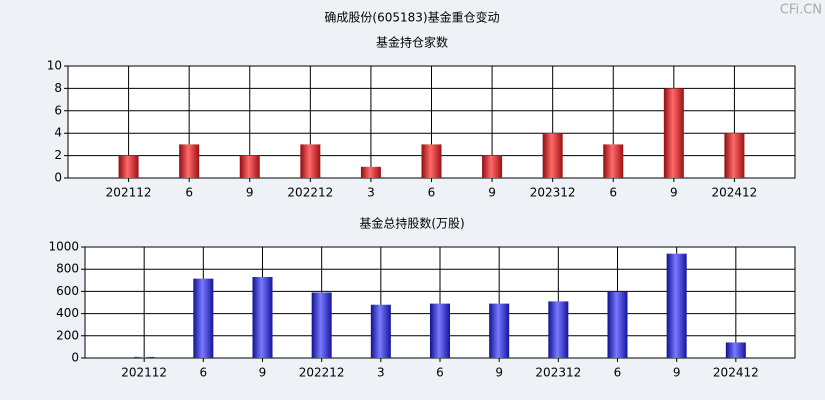 This screenshot has width=825, height=400. I want to click on y-tick-label: 4, so click(58, 133).